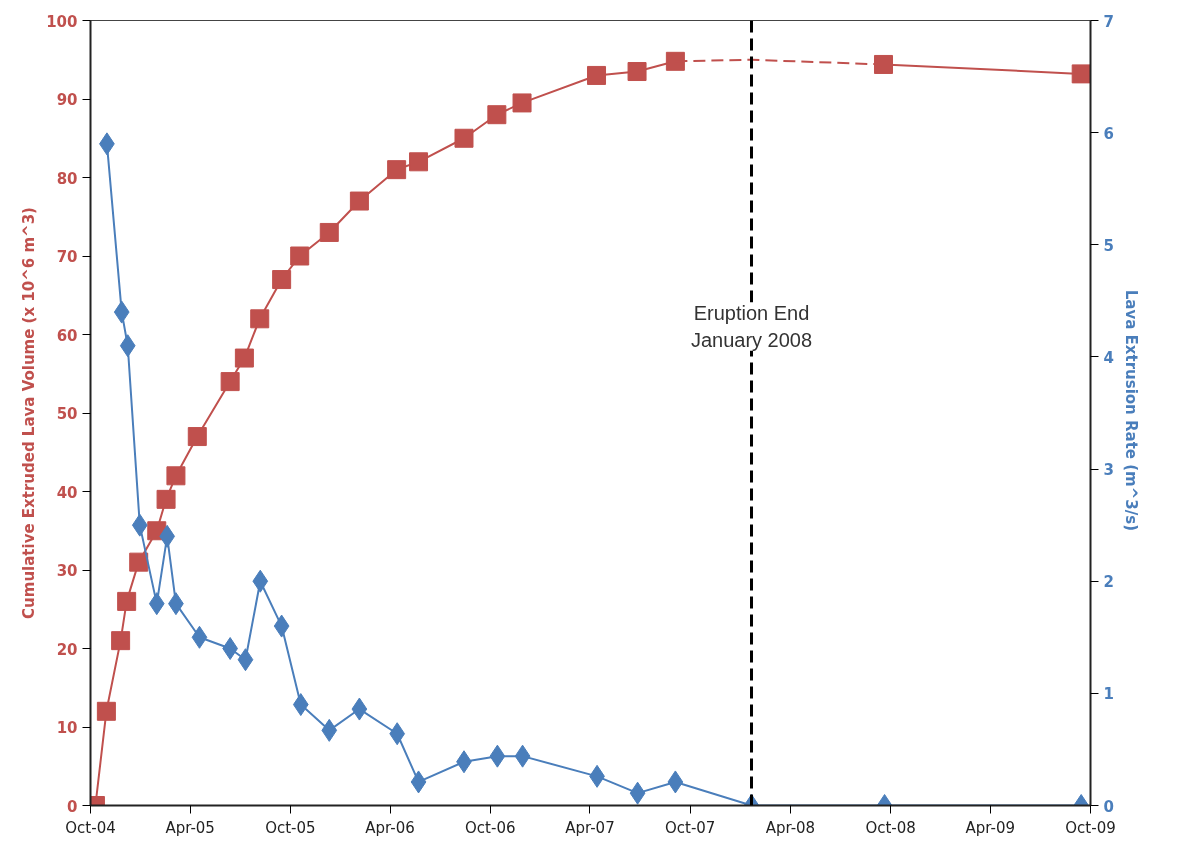 The image size is (1190, 865). What do you see at coordinates (190, 827) in the screenshot?
I see `x-tick-label: Apr-05` at bounding box center [190, 827].